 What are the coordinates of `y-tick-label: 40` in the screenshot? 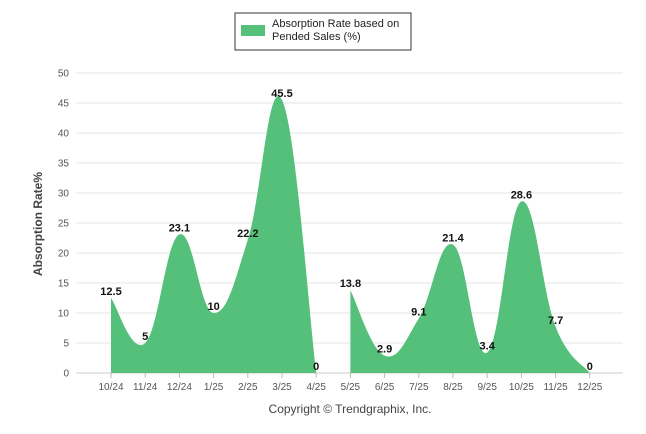 It's located at (64, 134).